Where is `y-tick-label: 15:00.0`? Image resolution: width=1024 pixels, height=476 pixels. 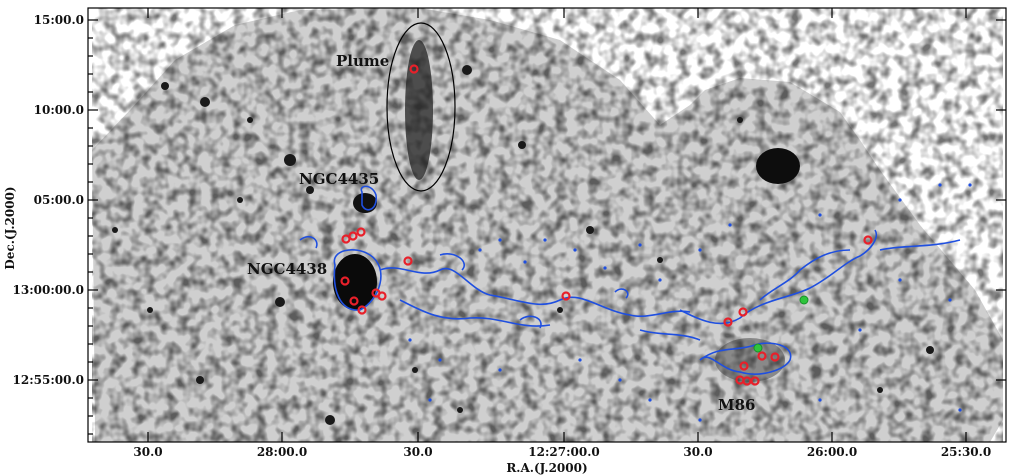
y-tick-label: 15:00.0 is located at coordinates (59, 20).